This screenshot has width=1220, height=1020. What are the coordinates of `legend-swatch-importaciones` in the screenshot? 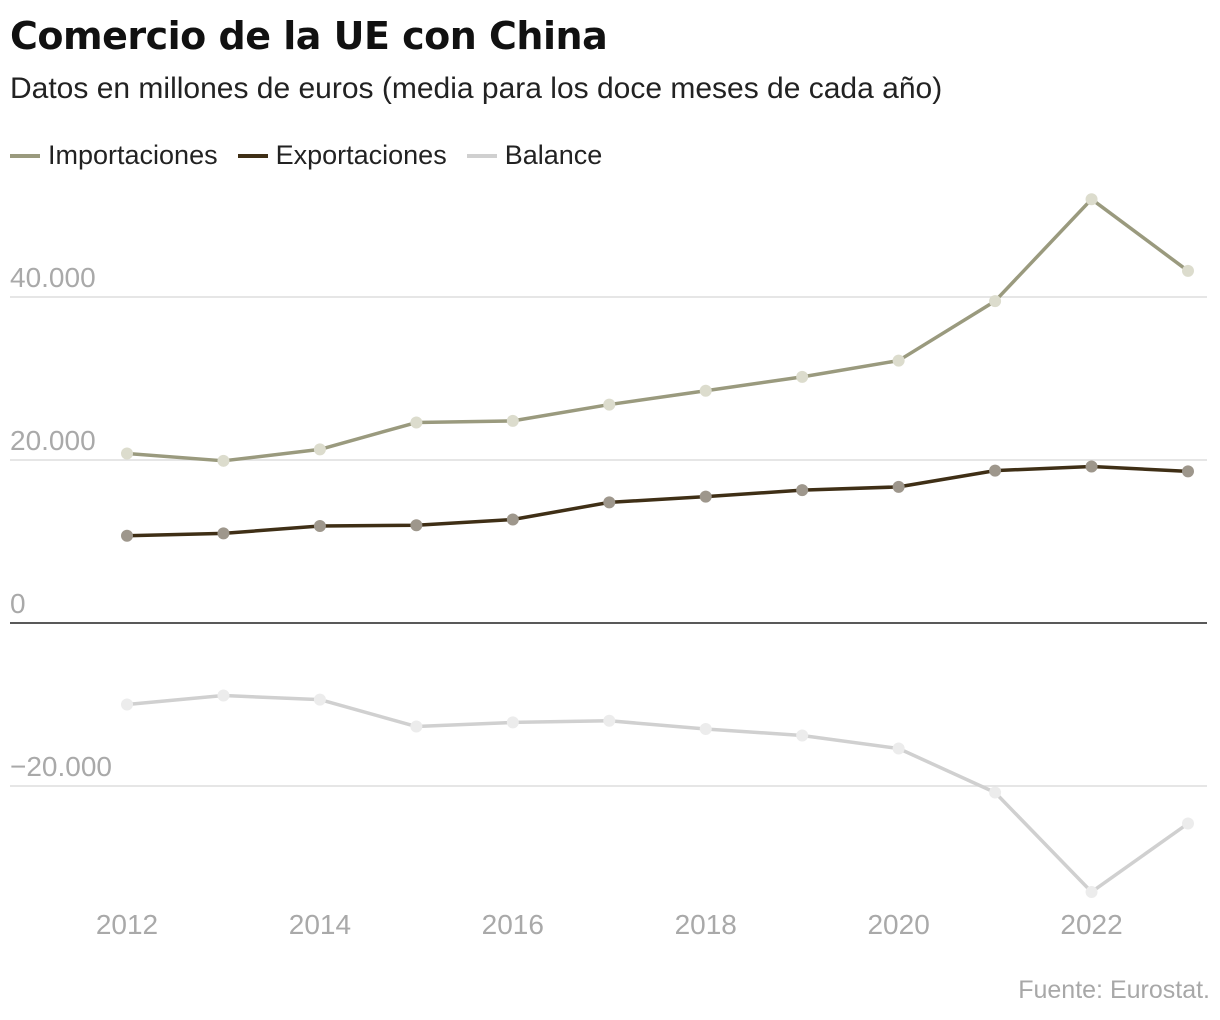 It's located at (25, 155).